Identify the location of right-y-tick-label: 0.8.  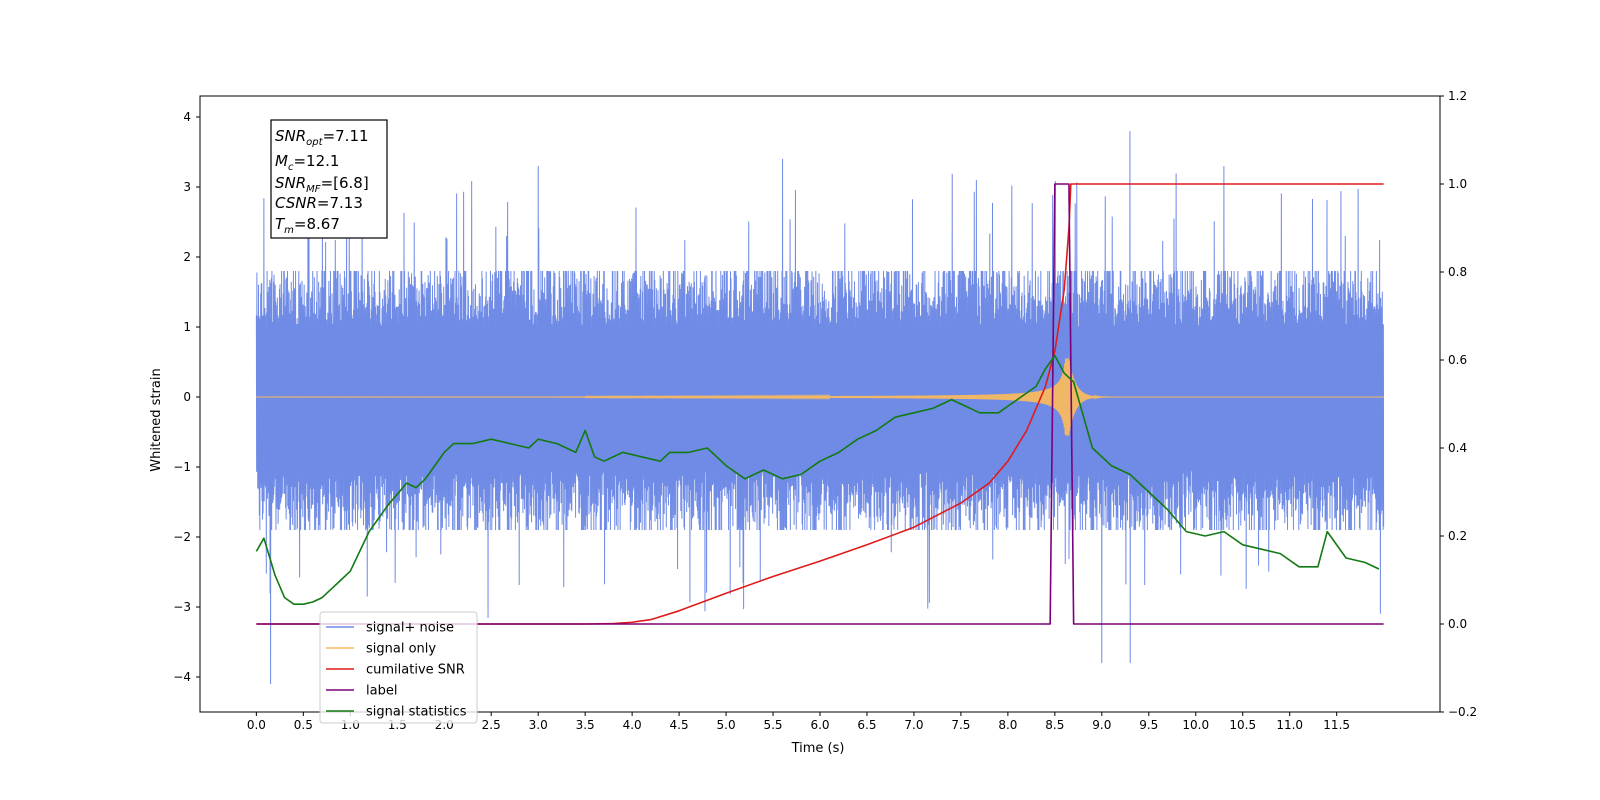
(1457, 272).